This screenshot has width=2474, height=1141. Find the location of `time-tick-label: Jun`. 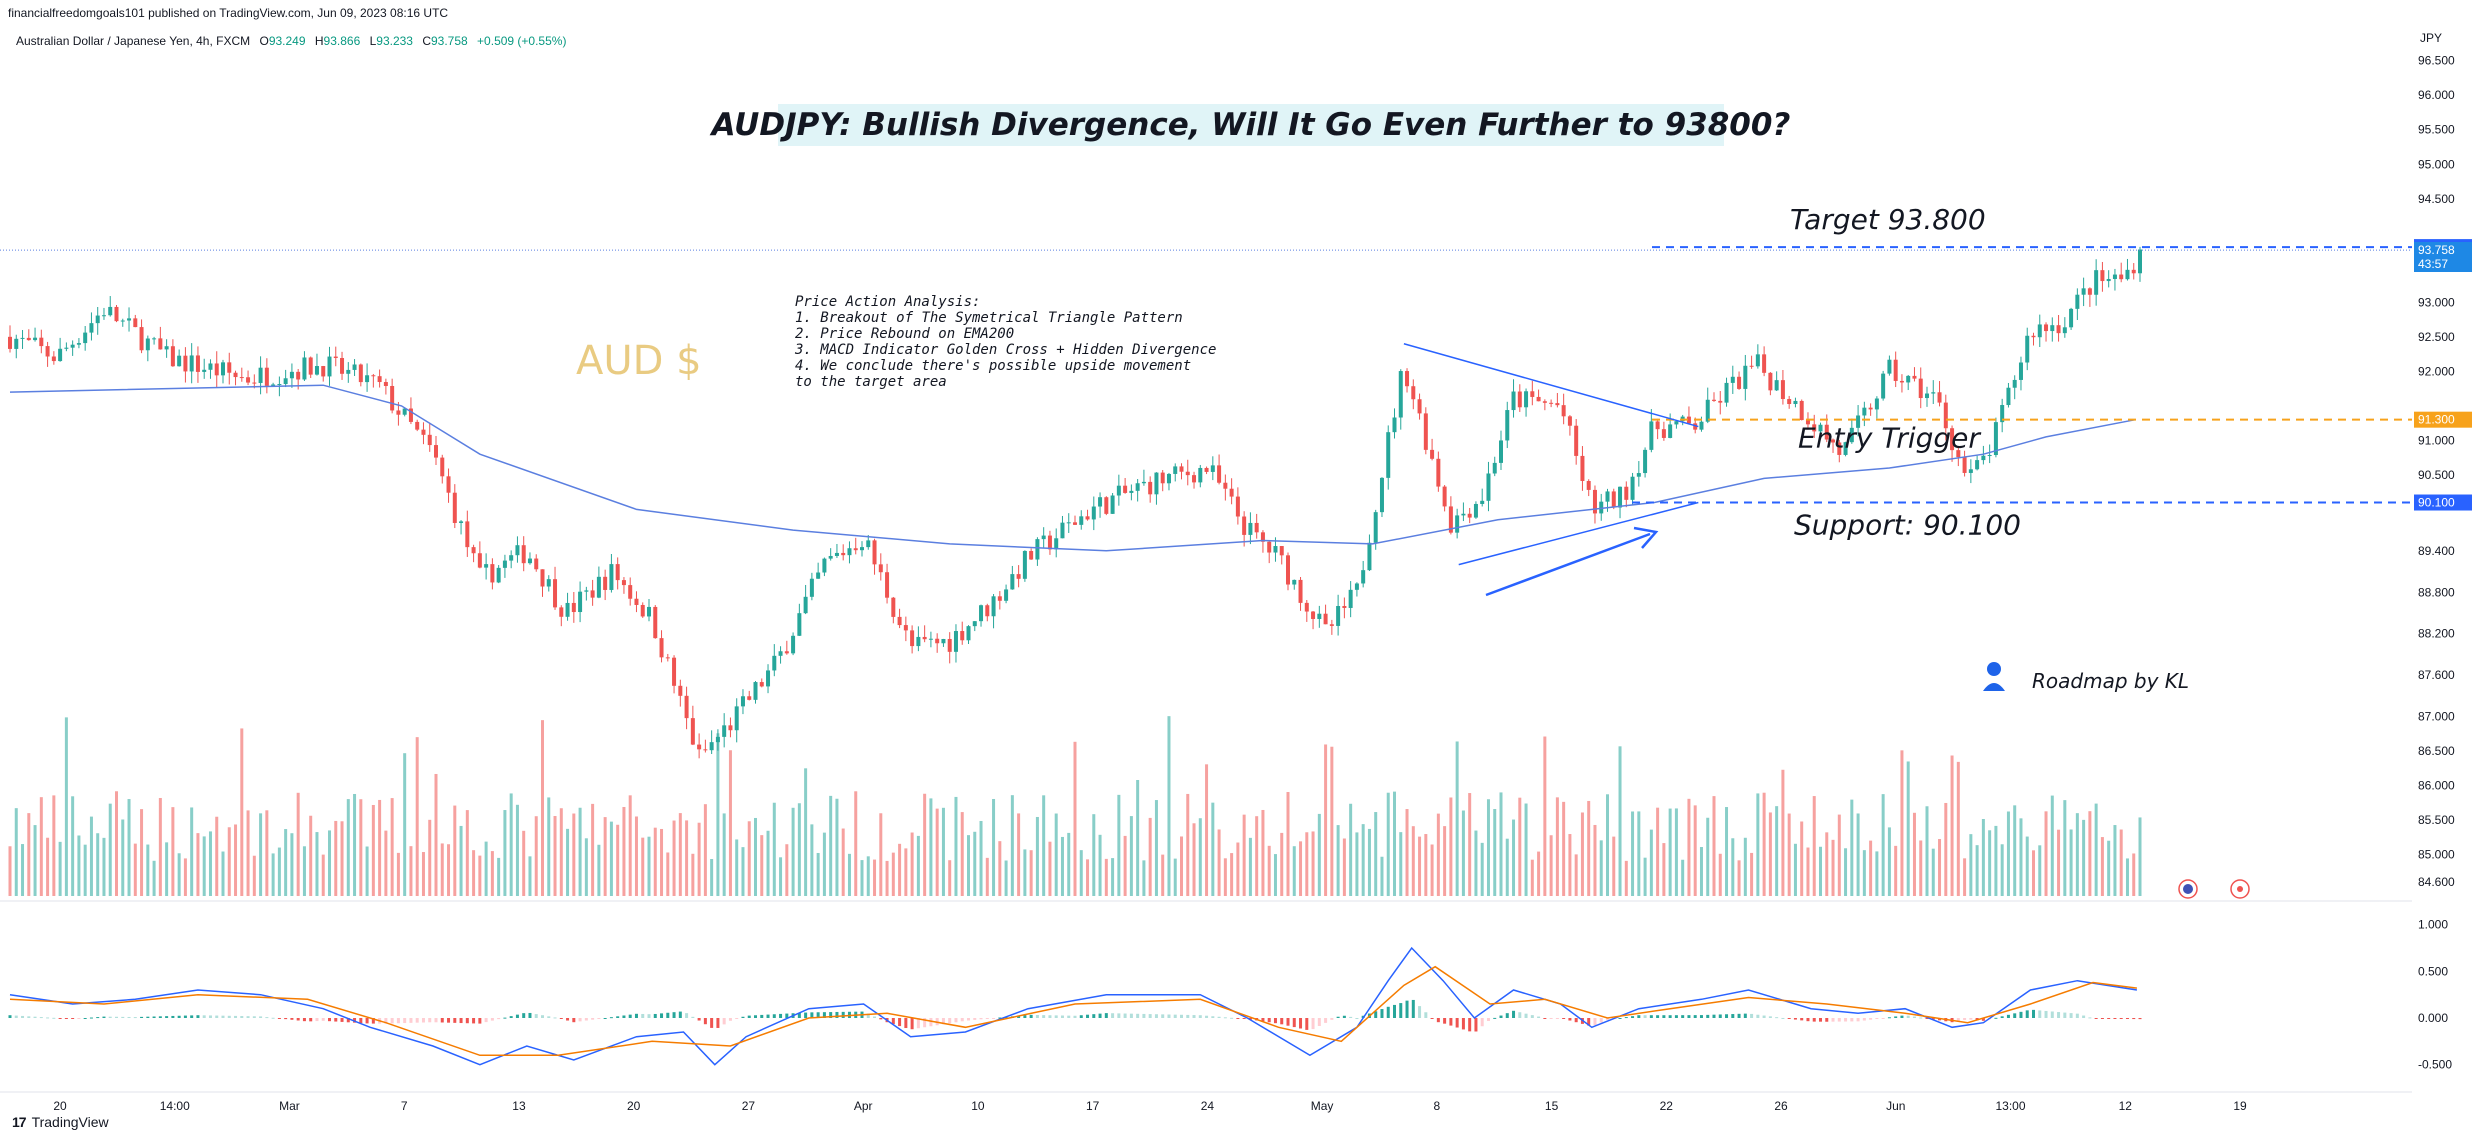

time-tick-label: Jun is located at coordinates (1895, 1106).